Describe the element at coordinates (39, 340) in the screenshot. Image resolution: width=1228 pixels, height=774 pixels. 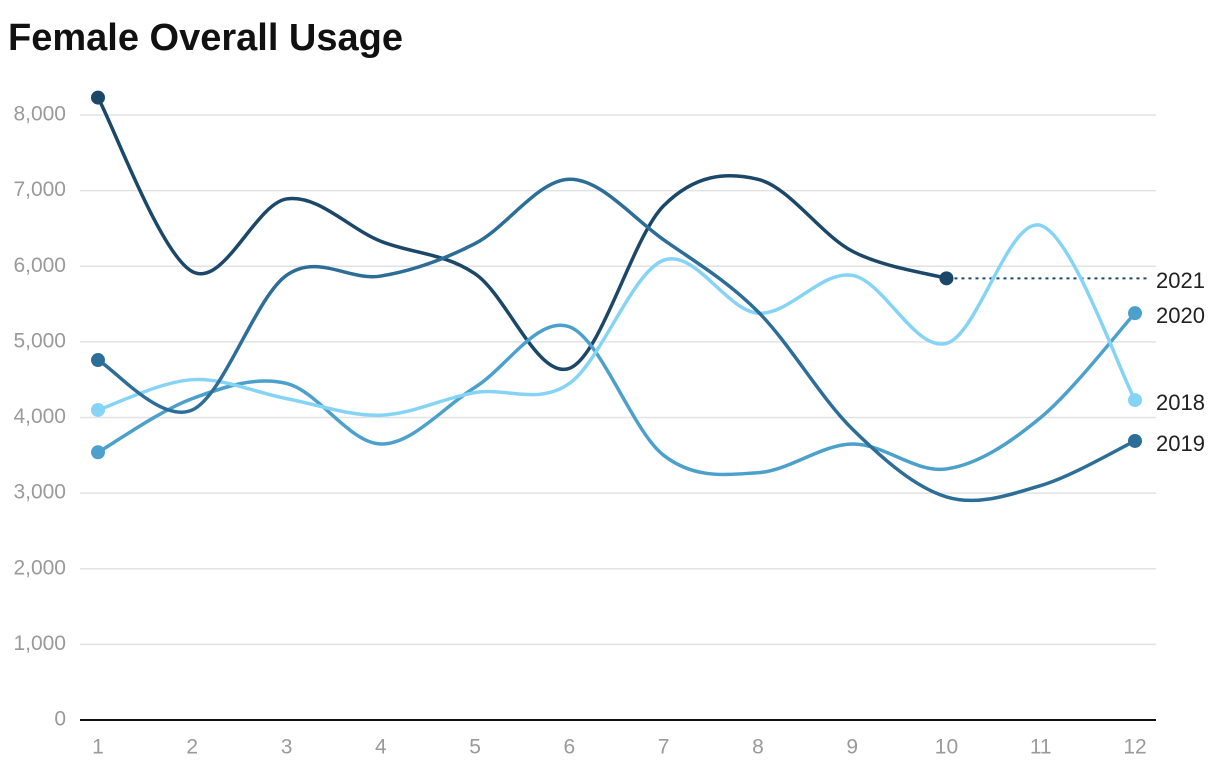
I see `y-tick-label: 5,000` at that location.